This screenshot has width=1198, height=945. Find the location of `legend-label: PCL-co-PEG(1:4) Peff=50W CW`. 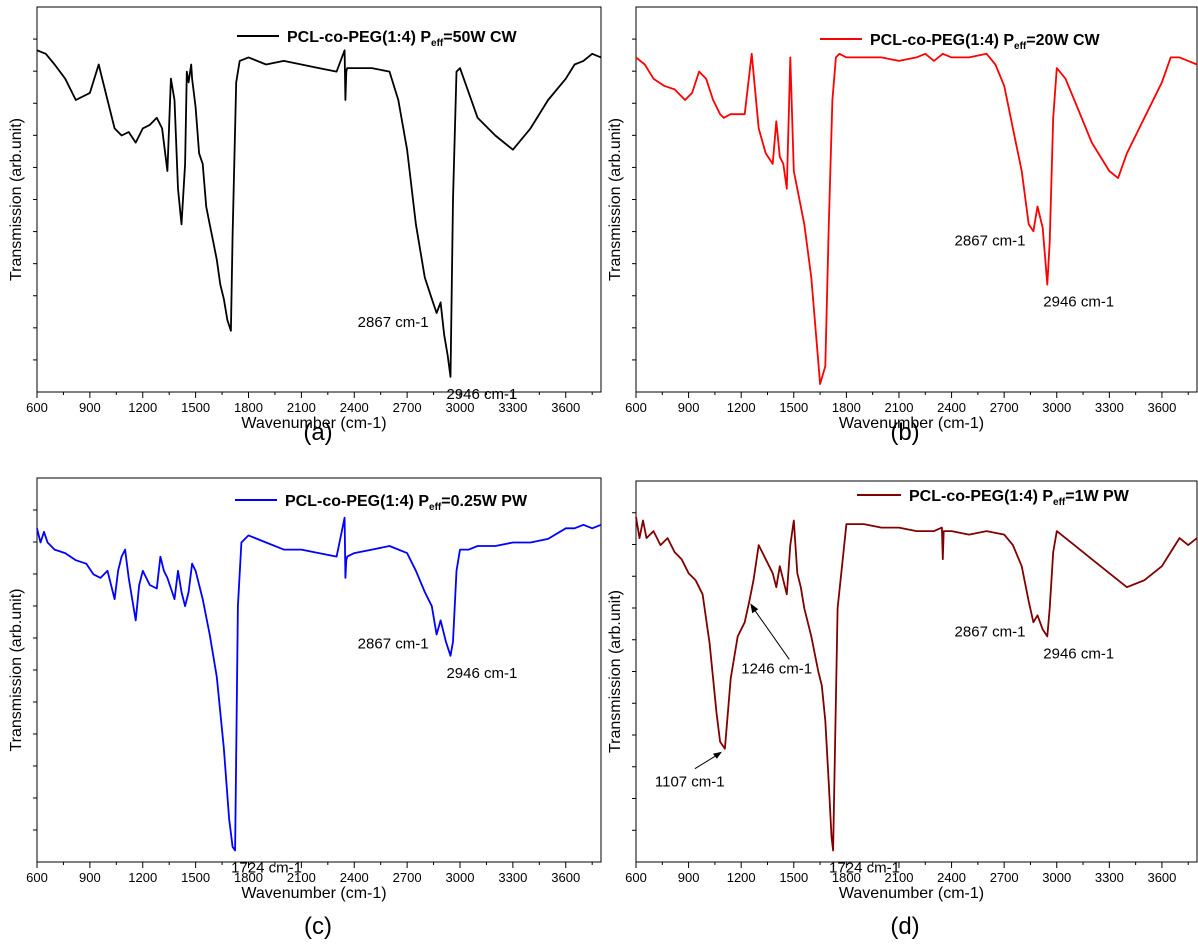

legend-label: PCL-co-PEG(1:4) Peff=50W CW is located at coordinates (402, 39).